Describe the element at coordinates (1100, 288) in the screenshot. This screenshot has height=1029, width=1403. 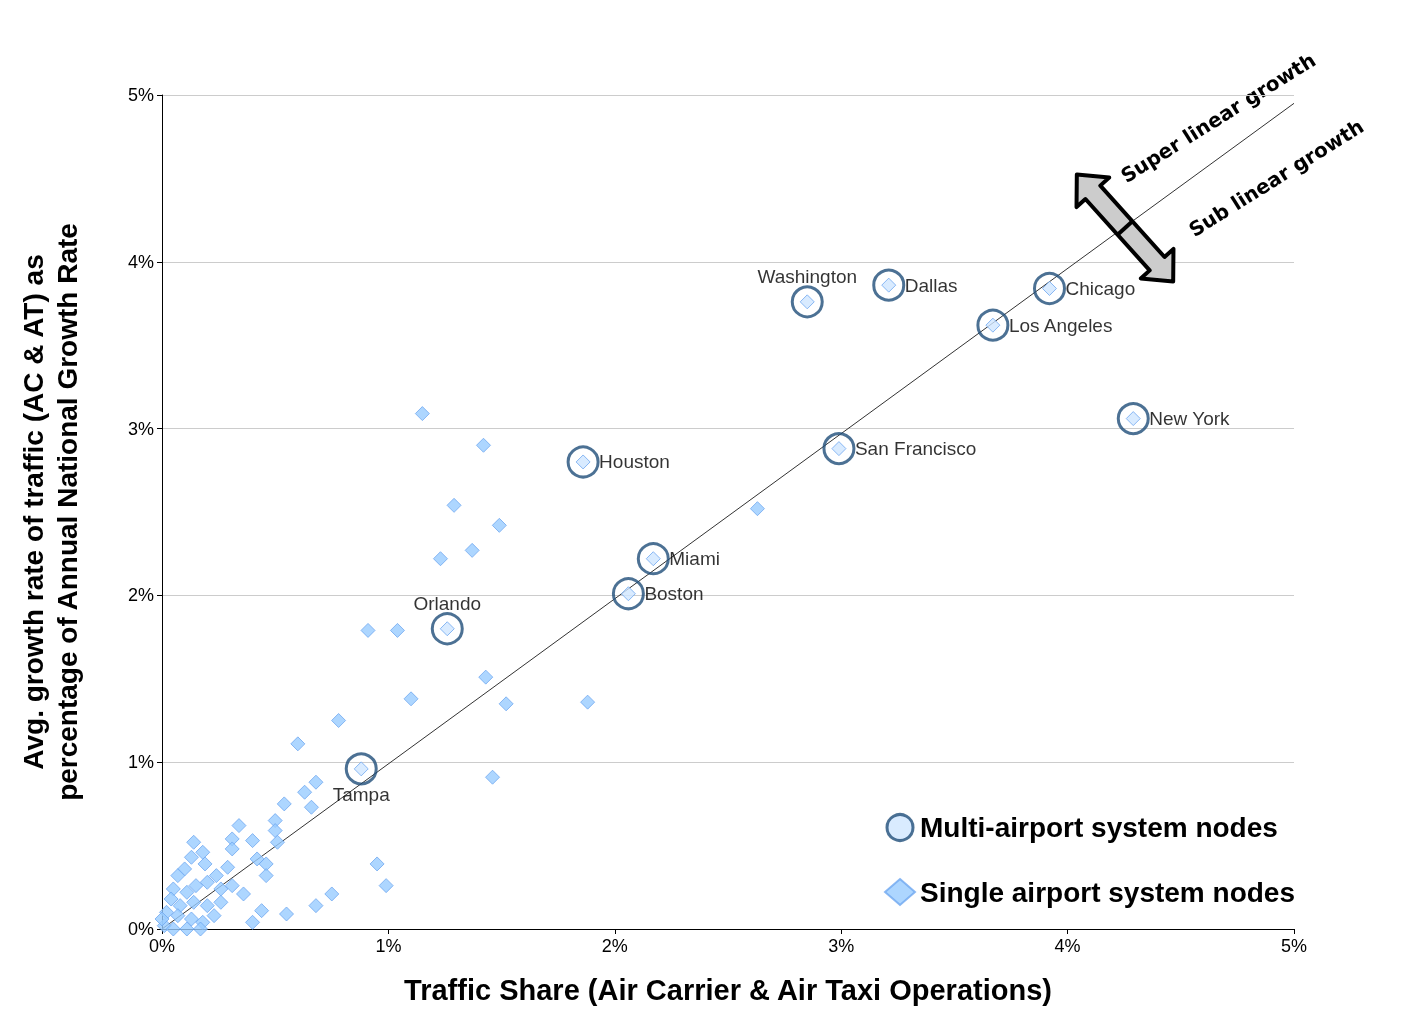
I see `annotation: Chicago` at that location.